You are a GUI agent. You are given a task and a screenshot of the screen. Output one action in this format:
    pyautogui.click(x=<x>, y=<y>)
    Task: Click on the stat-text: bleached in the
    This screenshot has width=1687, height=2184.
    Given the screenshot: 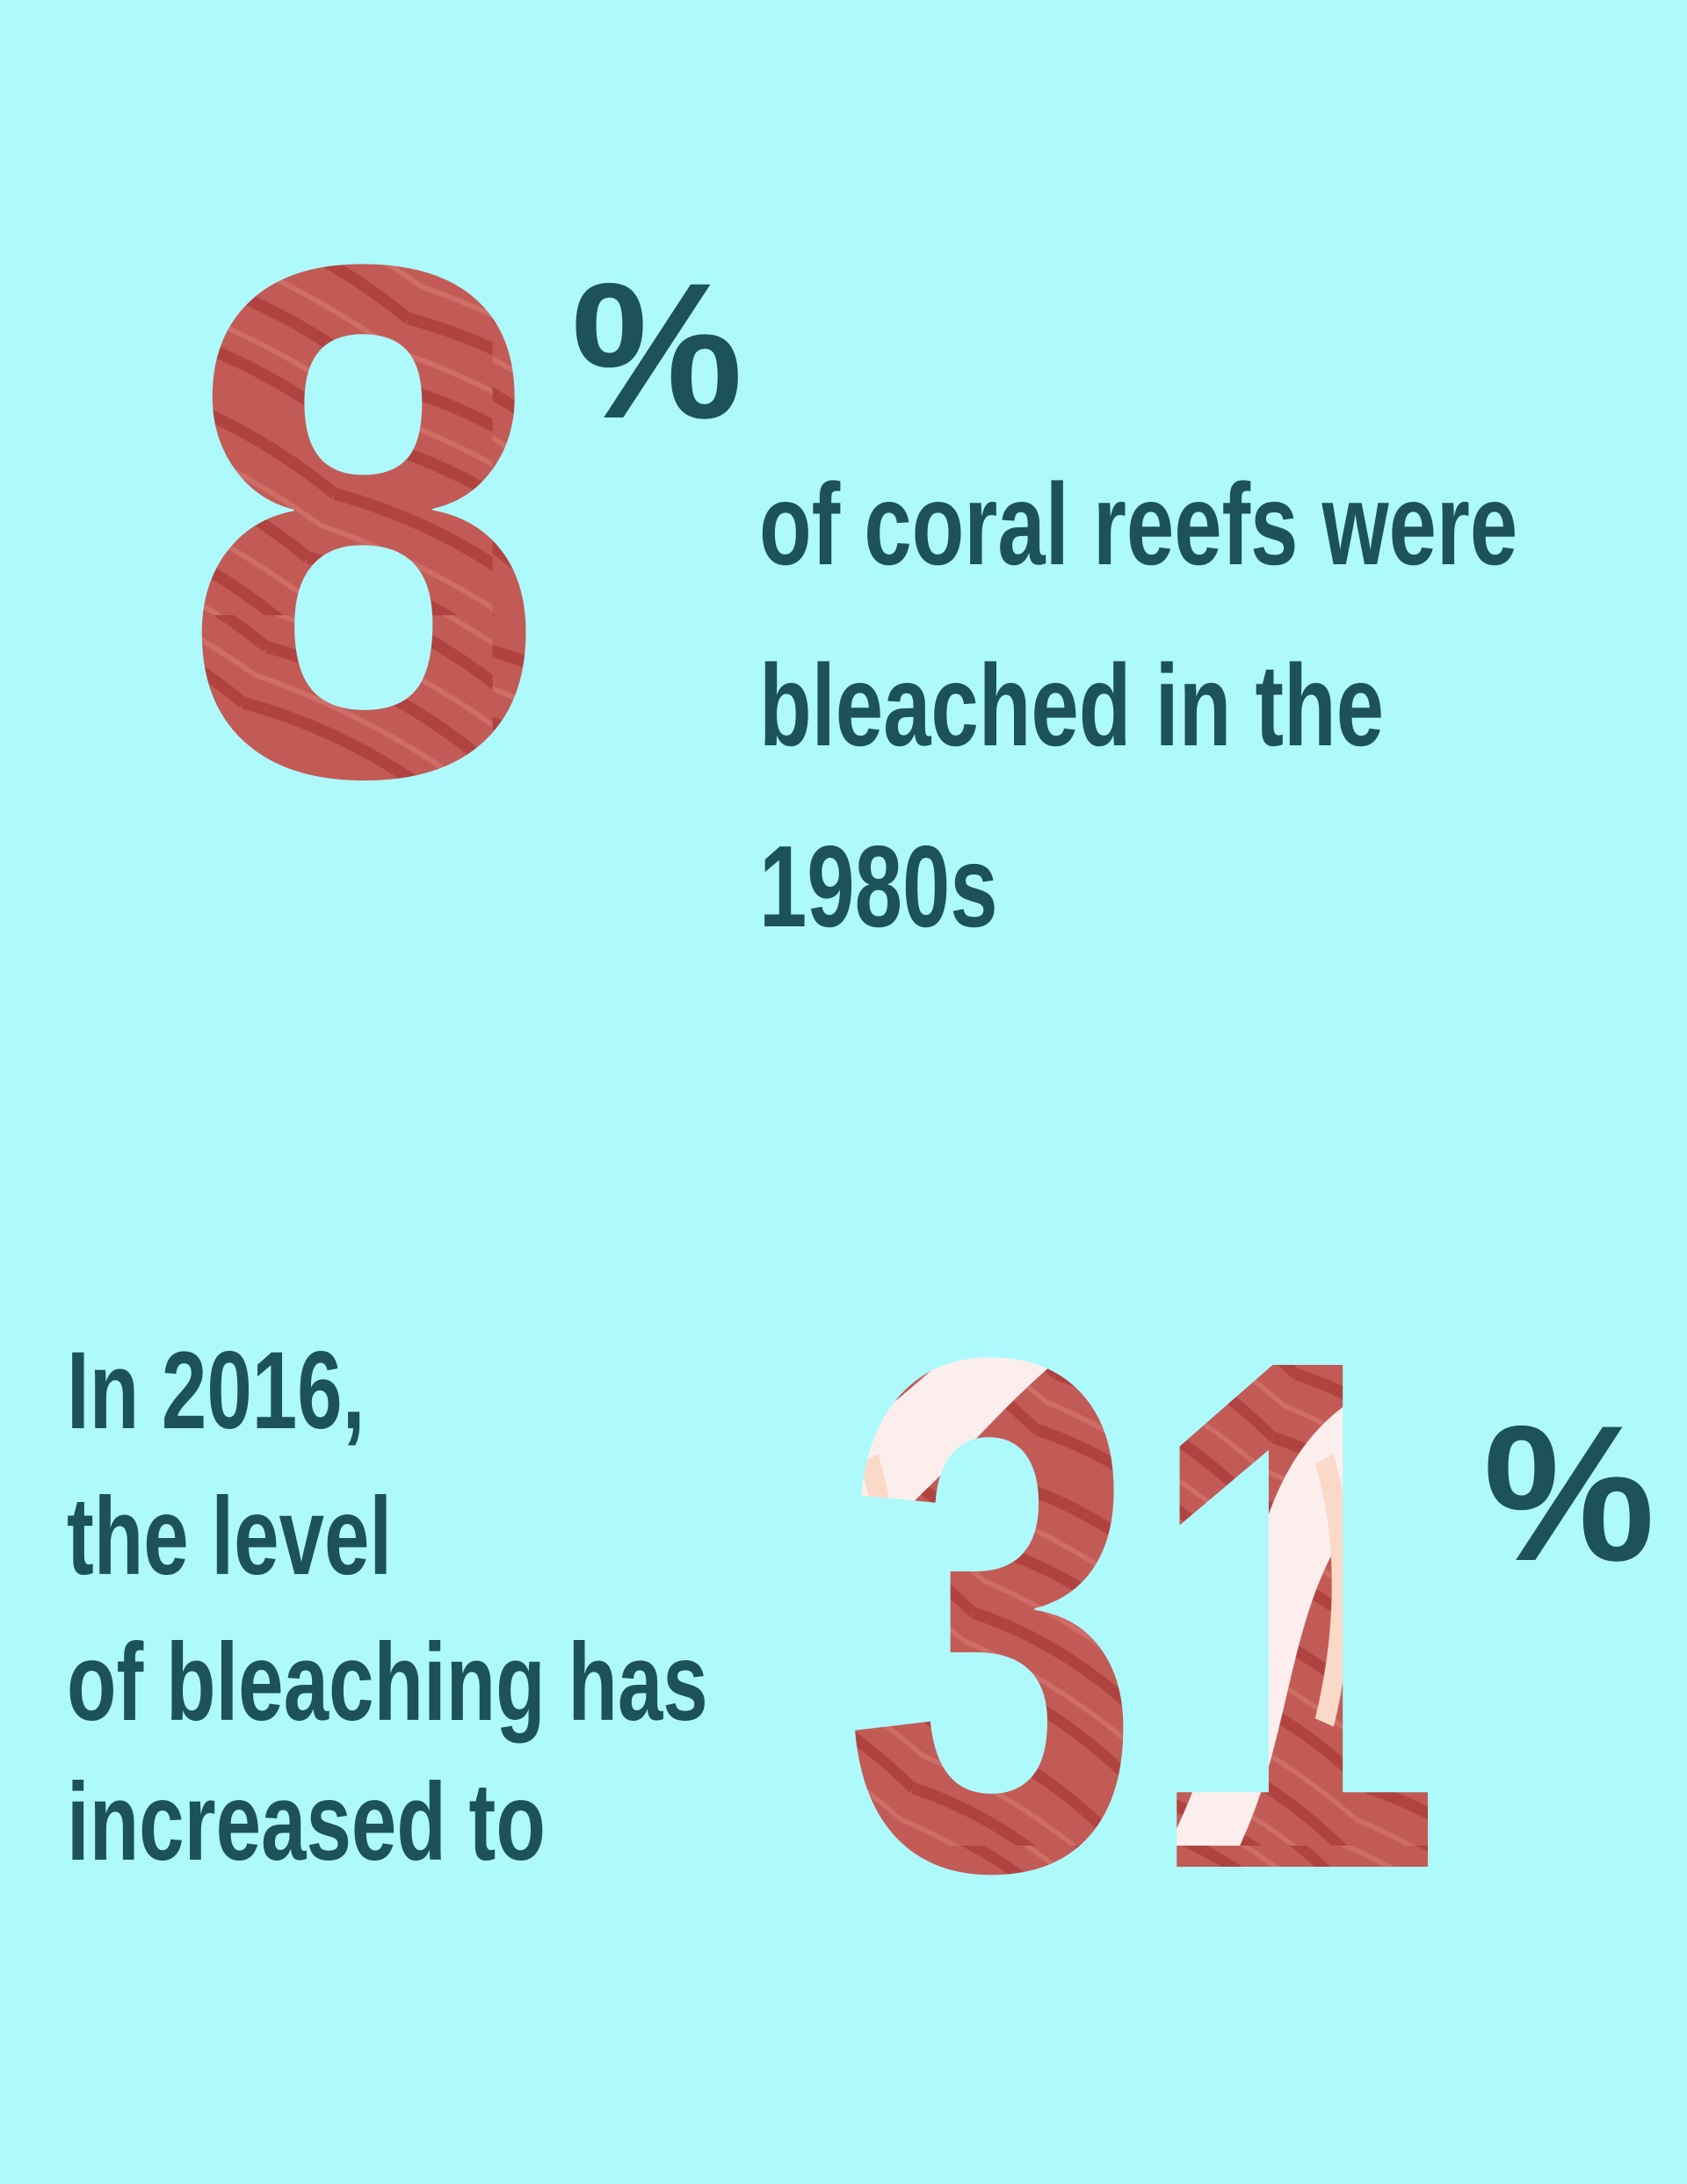 What is the action you would take?
    pyautogui.click(x=1071, y=706)
    